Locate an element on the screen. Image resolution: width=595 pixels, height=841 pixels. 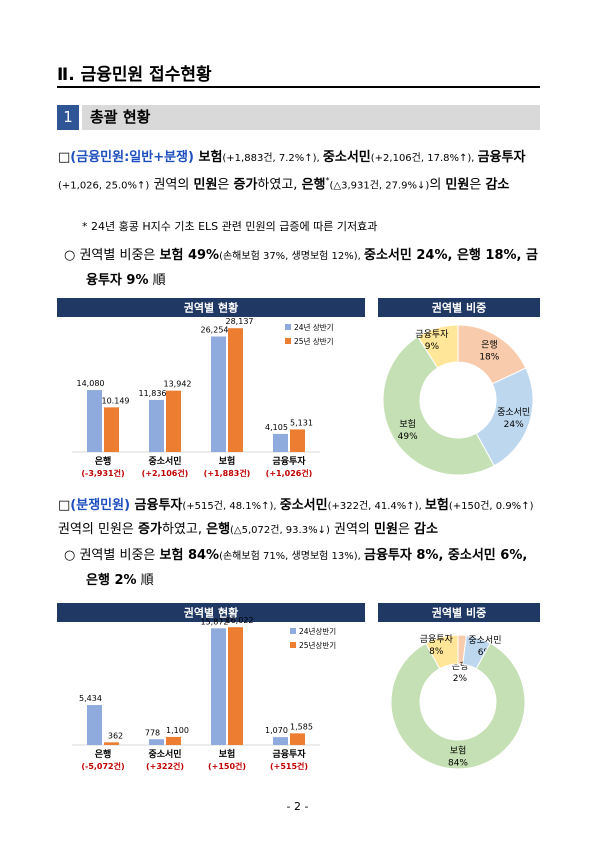
data-label: 1,100 is located at coordinates (177, 730).